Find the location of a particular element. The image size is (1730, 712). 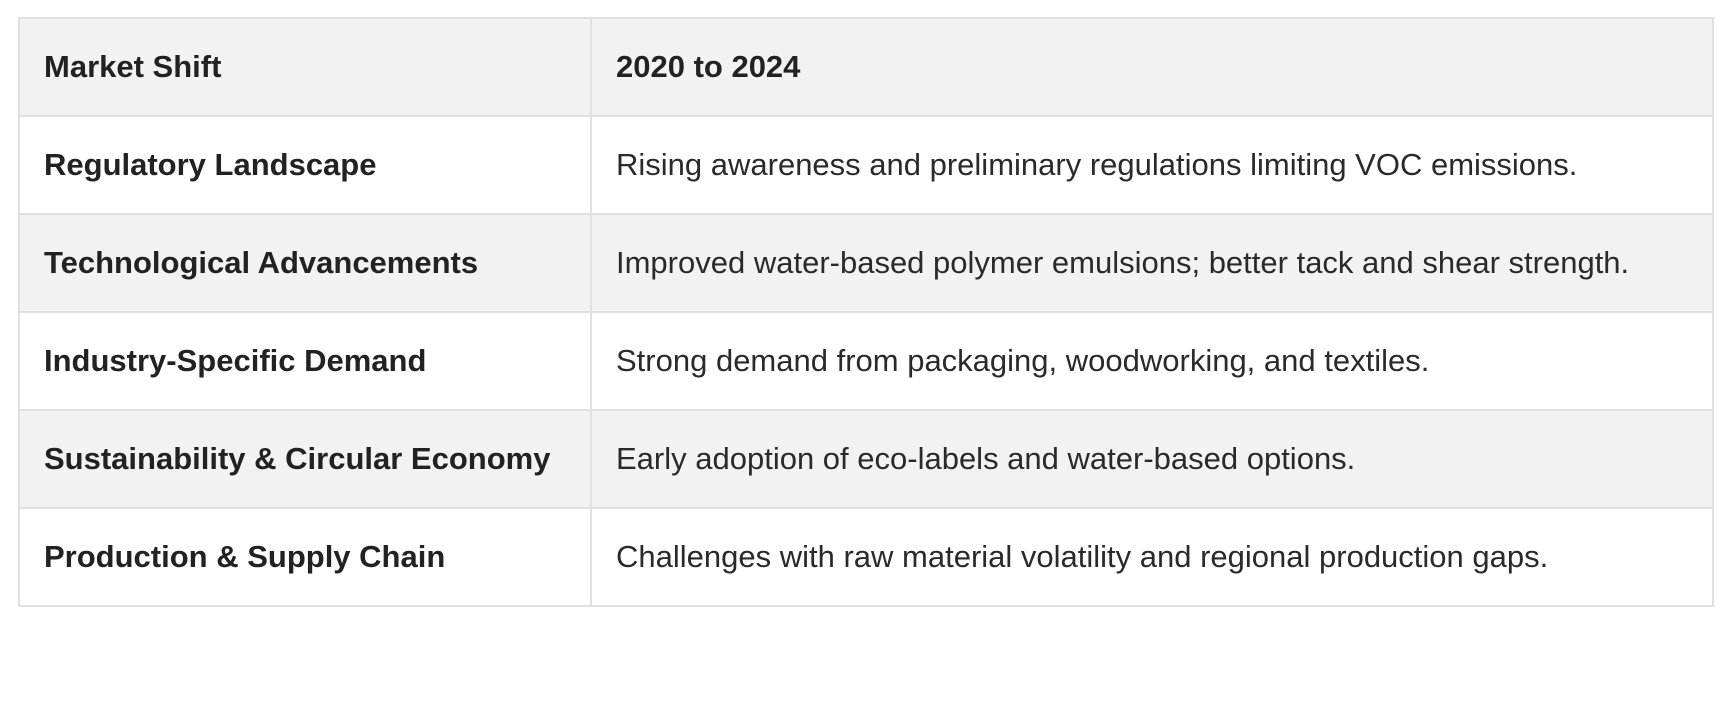

row-label-sustainability: Sustainability & Circular Economy is located at coordinates (305, 459).